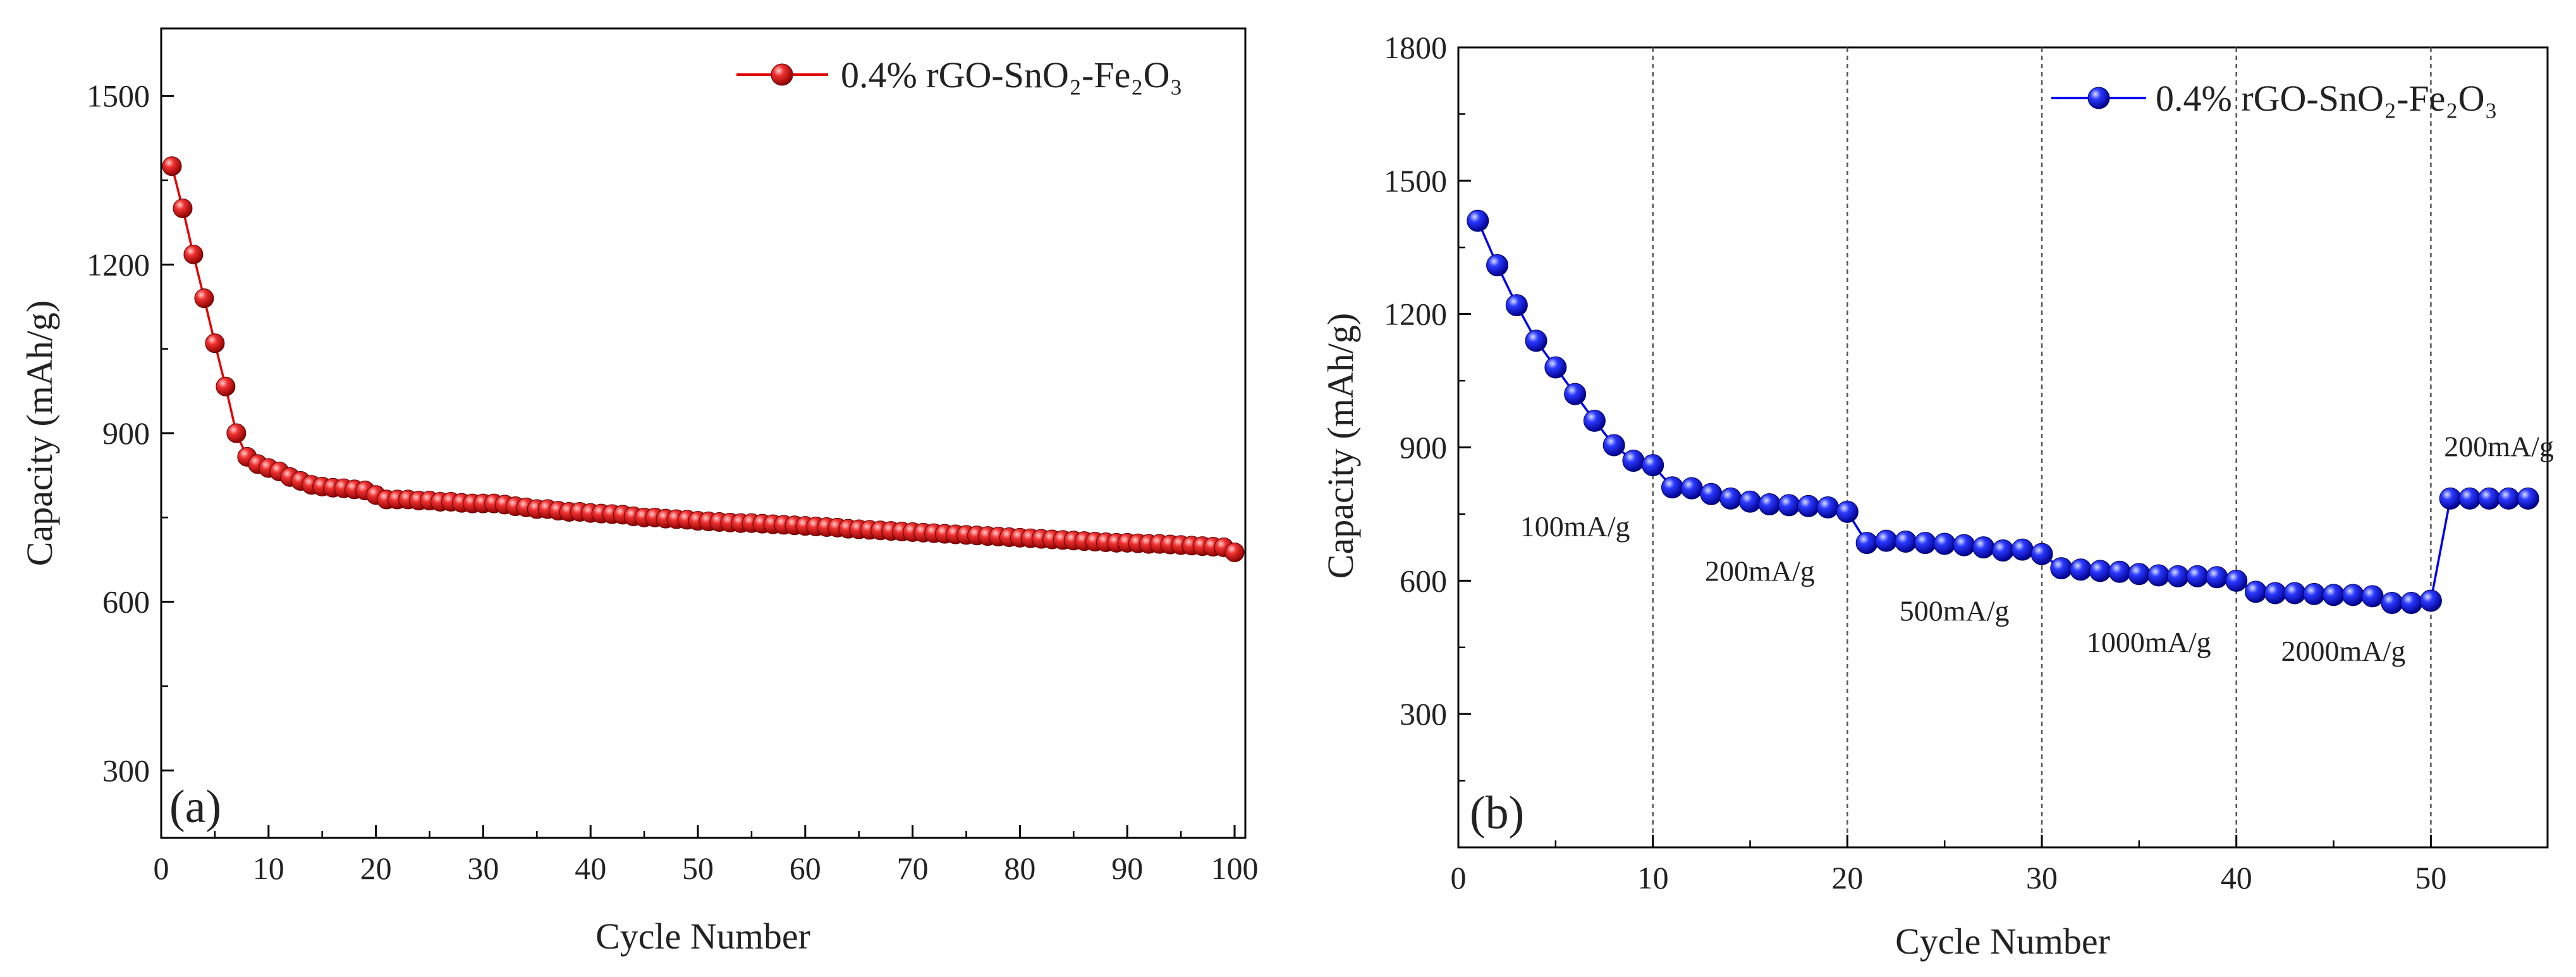 The image size is (2576, 977). Describe the element at coordinates (1423, 714) in the screenshot. I see `y-tick-label: 300` at that location.